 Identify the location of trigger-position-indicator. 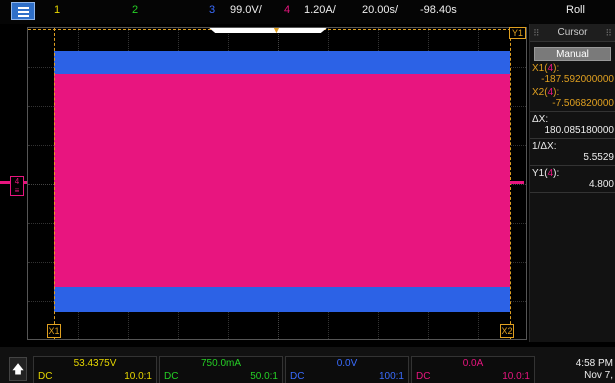
(268, 30).